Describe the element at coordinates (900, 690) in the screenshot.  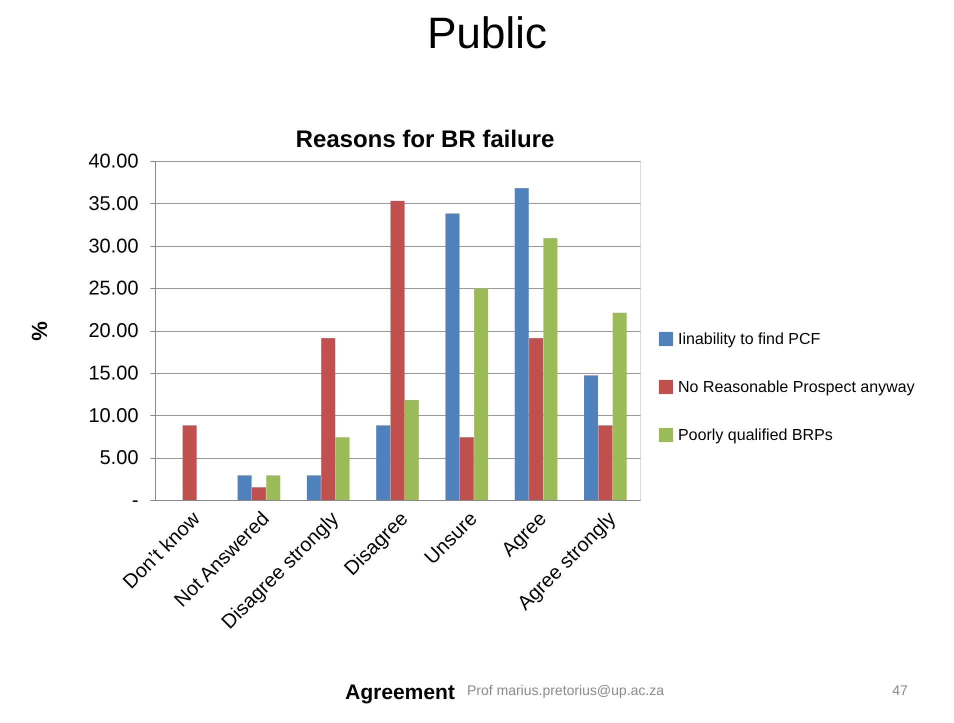
I see `text: 47` at that location.